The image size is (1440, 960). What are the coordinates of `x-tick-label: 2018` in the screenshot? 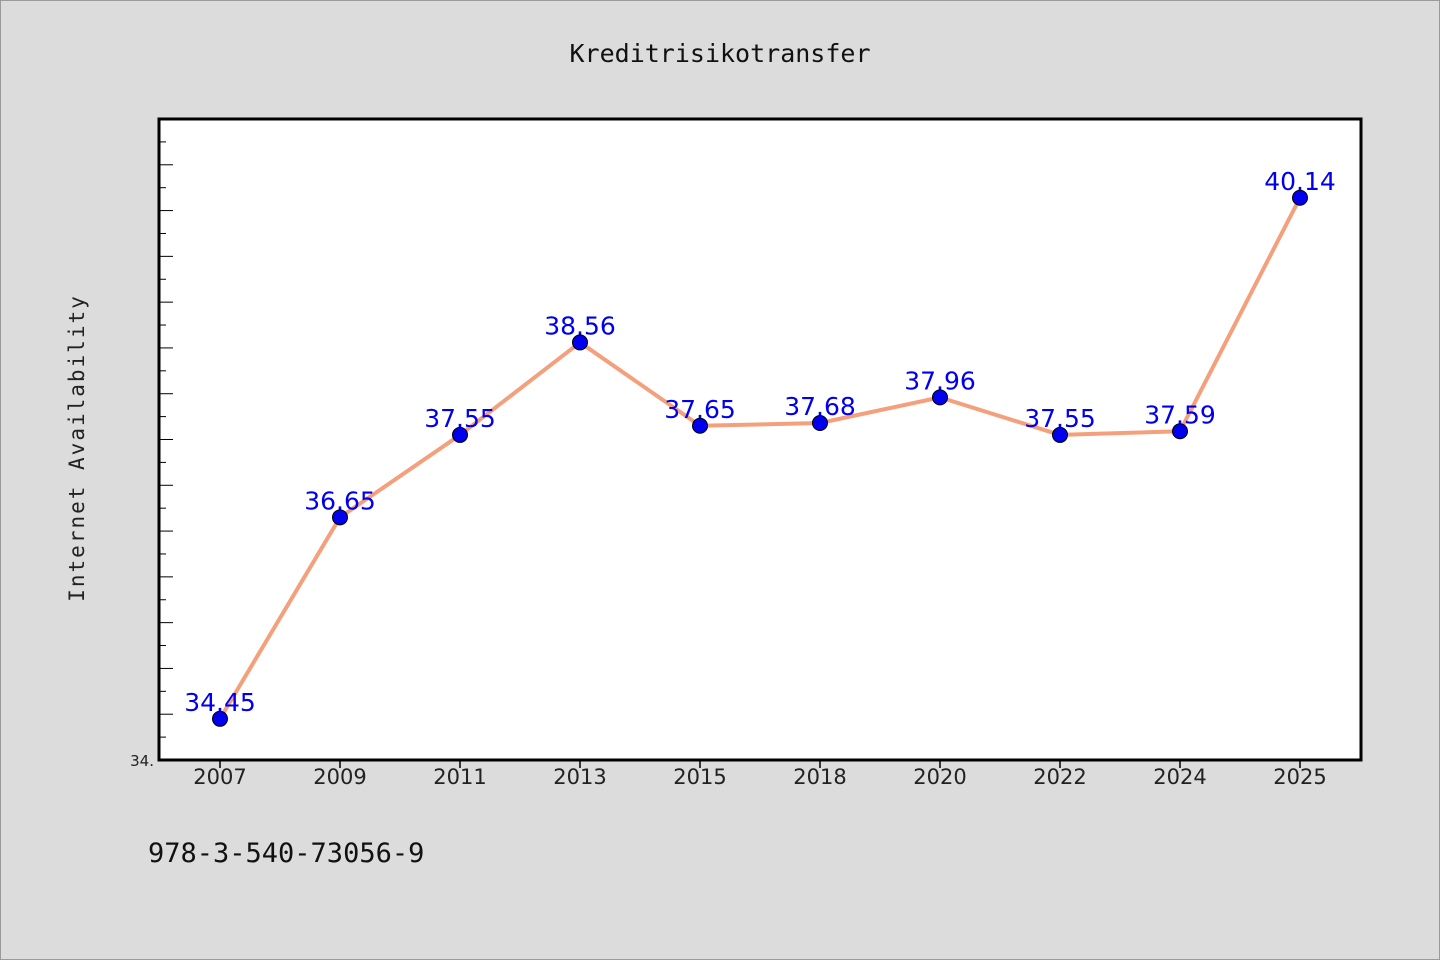 It's located at (819, 777).